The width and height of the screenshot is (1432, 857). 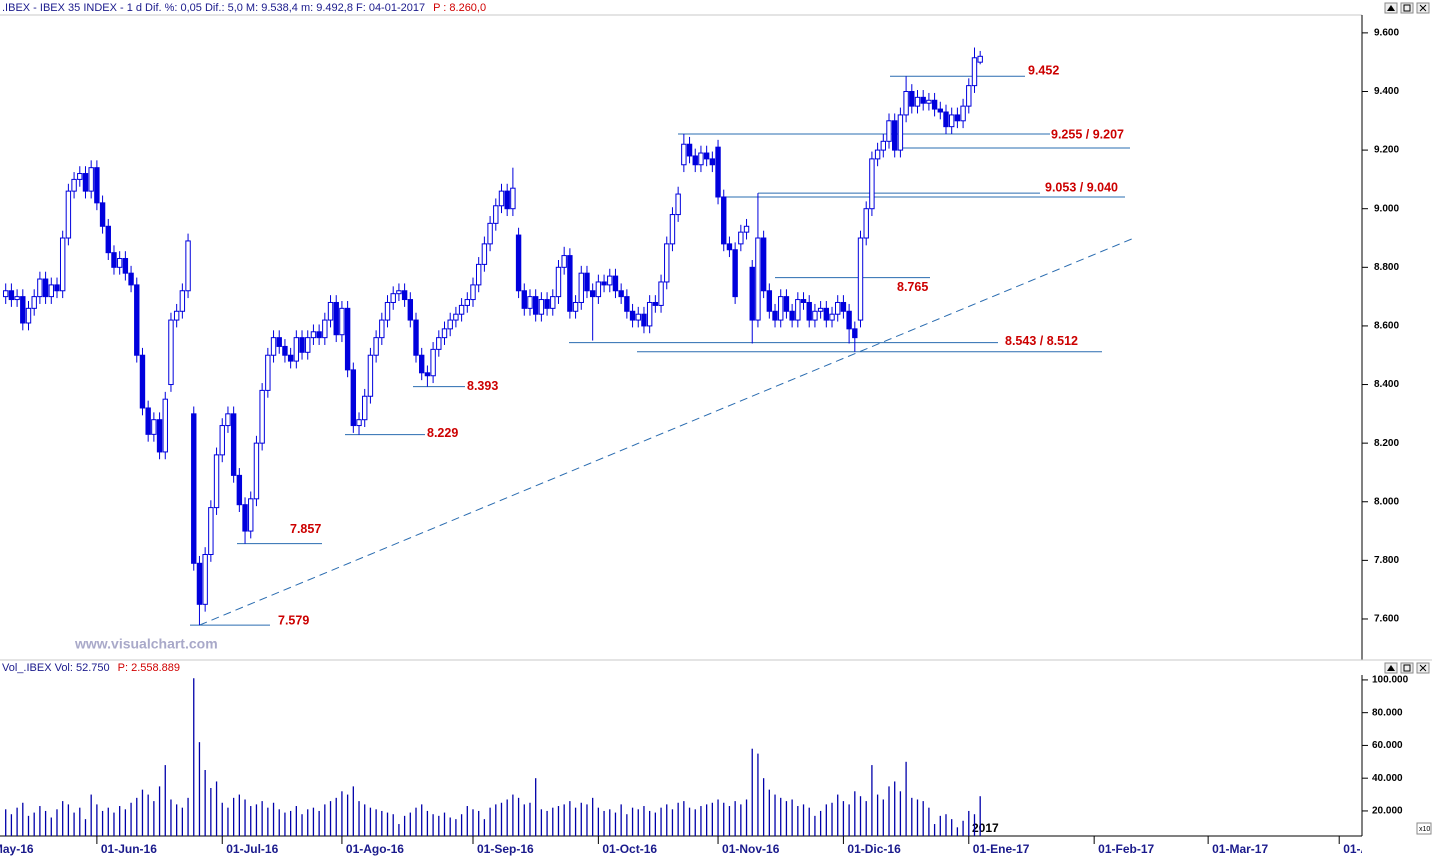 I want to click on level-label: 8.393, so click(x=482, y=386).